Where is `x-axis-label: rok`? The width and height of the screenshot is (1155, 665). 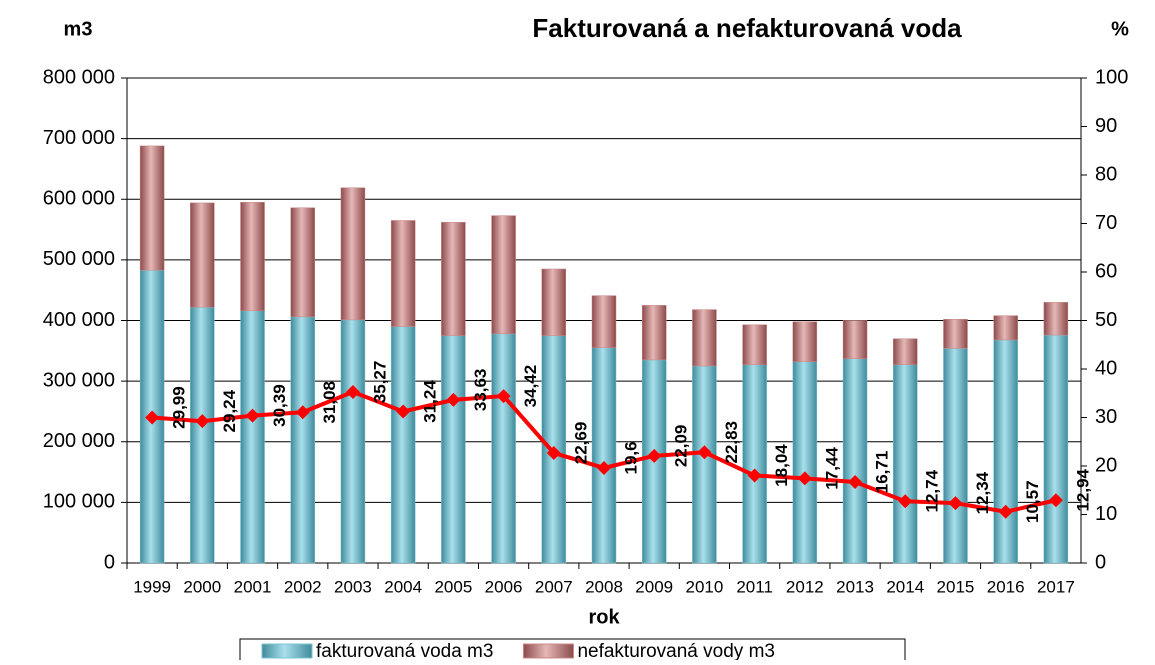
x-axis-label: rok is located at coordinates (604, 617).